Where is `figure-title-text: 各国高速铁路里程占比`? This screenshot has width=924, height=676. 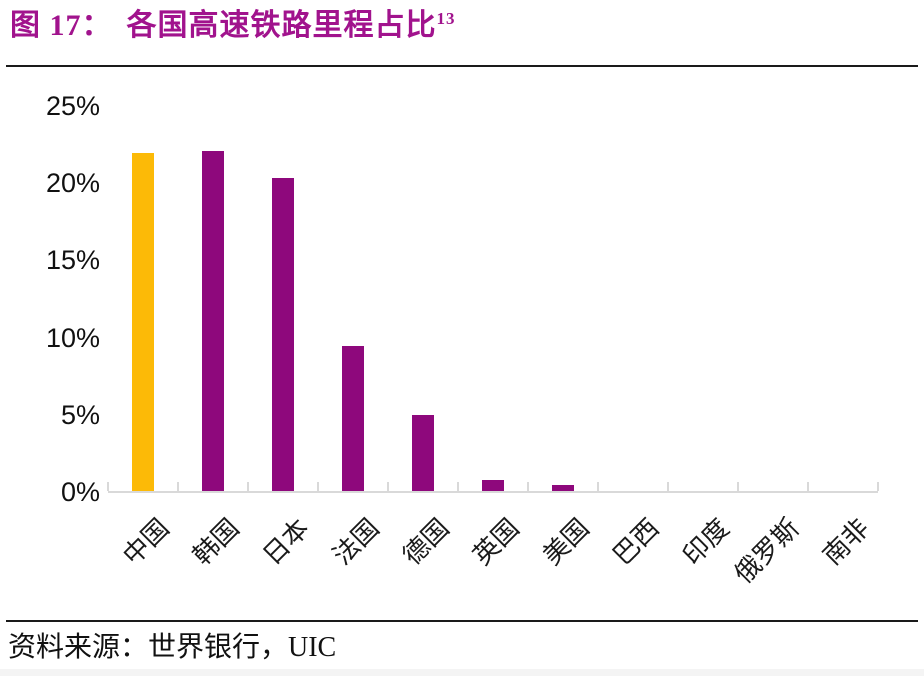
figure-title-text: 各国高速铁路里程占比 is located at coordinates (281, 25).